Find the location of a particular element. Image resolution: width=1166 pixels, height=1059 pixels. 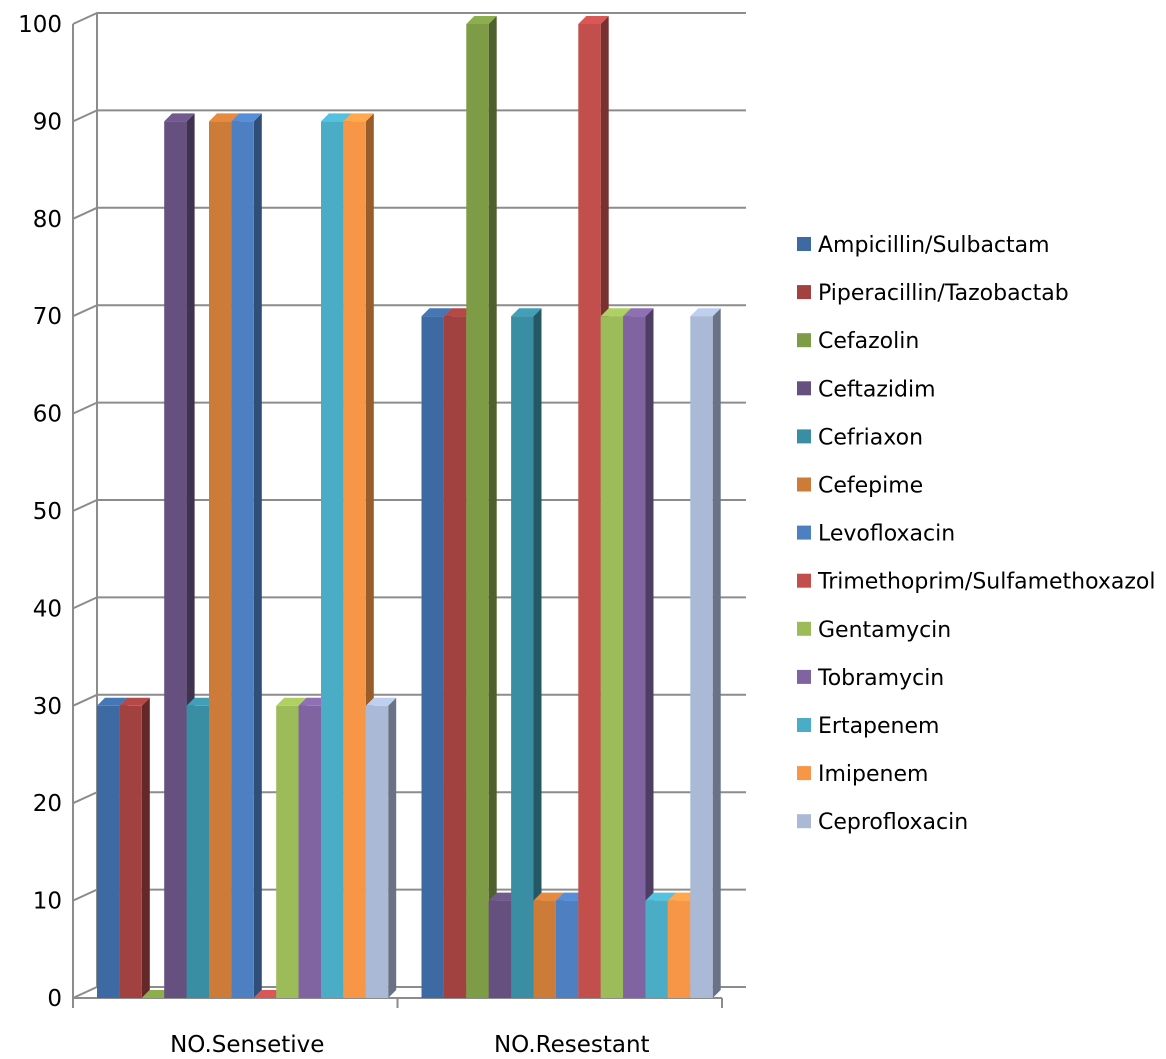

legend-label: Levofloxacin is located at coordinates (886, 534).